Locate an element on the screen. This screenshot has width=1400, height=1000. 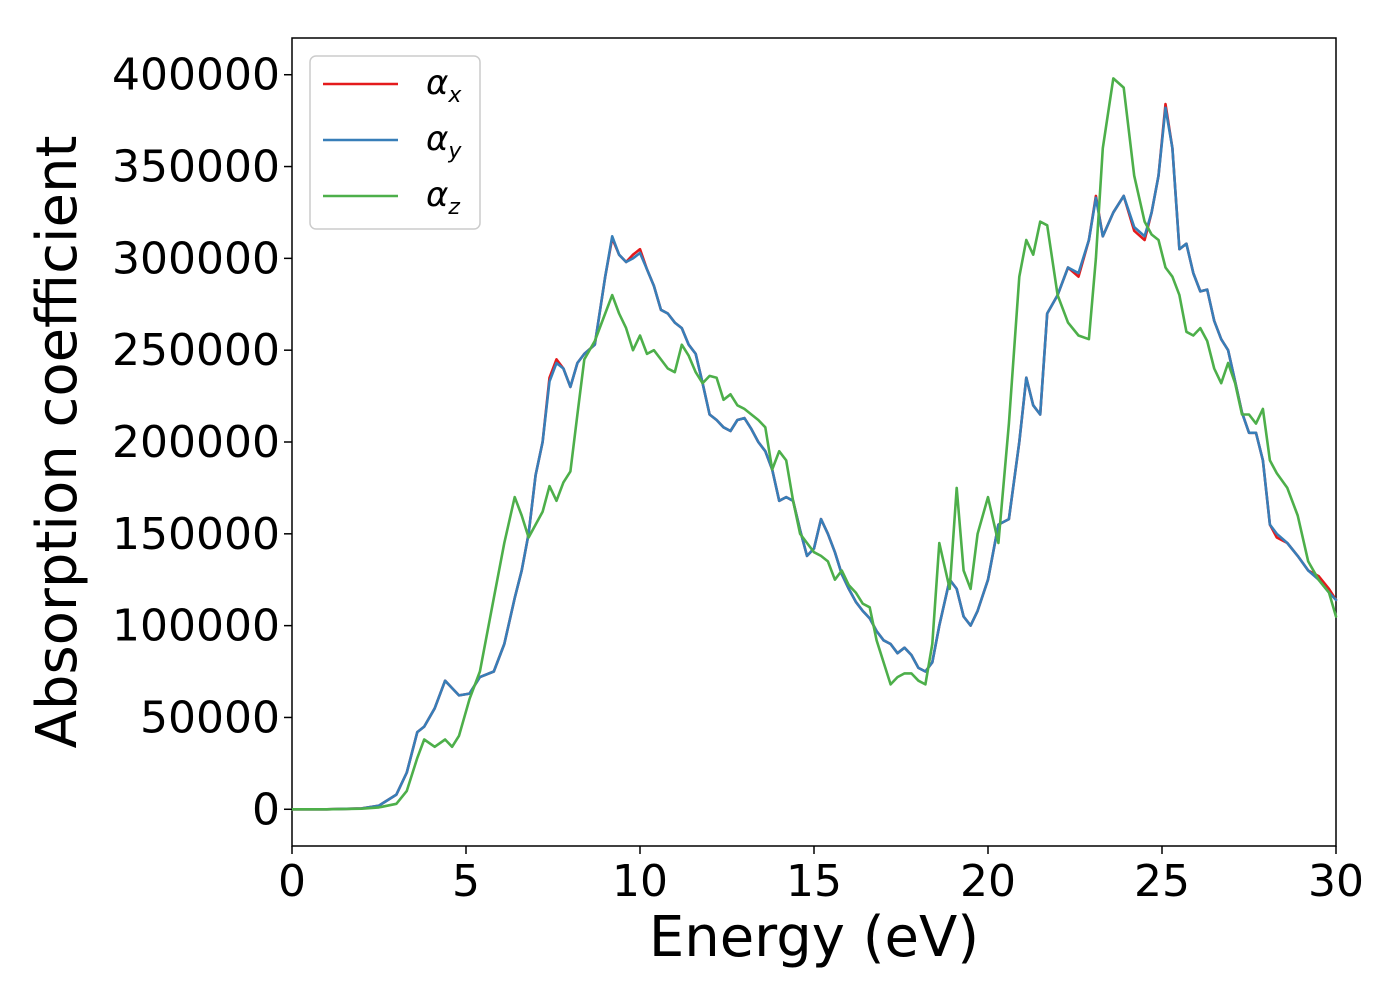
x-tick-label: 10 is located at coordinates (640, 881).